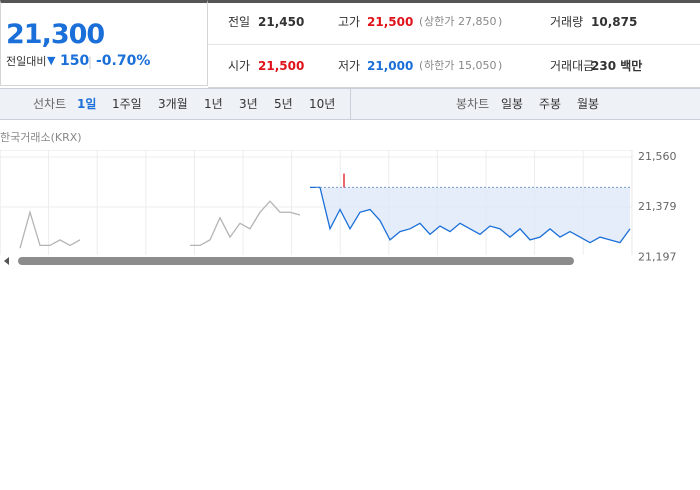  What do you see at coordinates (572, 66) in the screenshot?
I see `stat-label: 거래대금` at bounding box center [572, 66].